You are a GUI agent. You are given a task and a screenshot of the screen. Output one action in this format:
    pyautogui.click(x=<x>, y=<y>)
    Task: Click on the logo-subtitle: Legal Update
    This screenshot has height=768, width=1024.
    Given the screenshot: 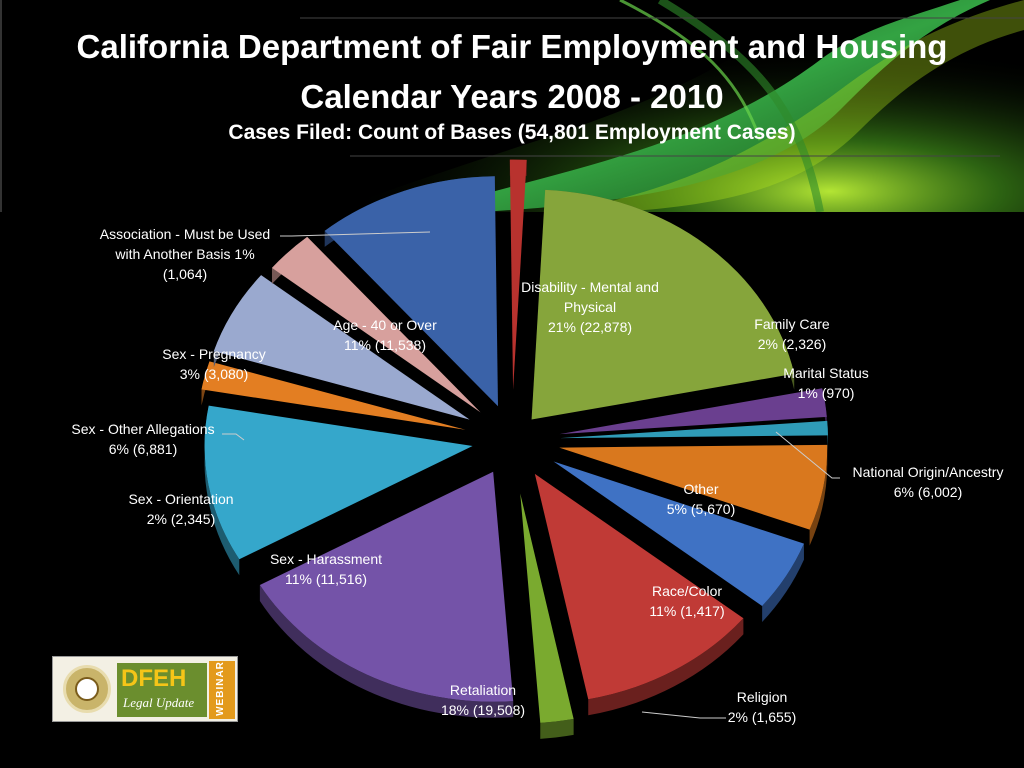 What is the action you would take?
    pyautogui.click(x=159, y=702)
    